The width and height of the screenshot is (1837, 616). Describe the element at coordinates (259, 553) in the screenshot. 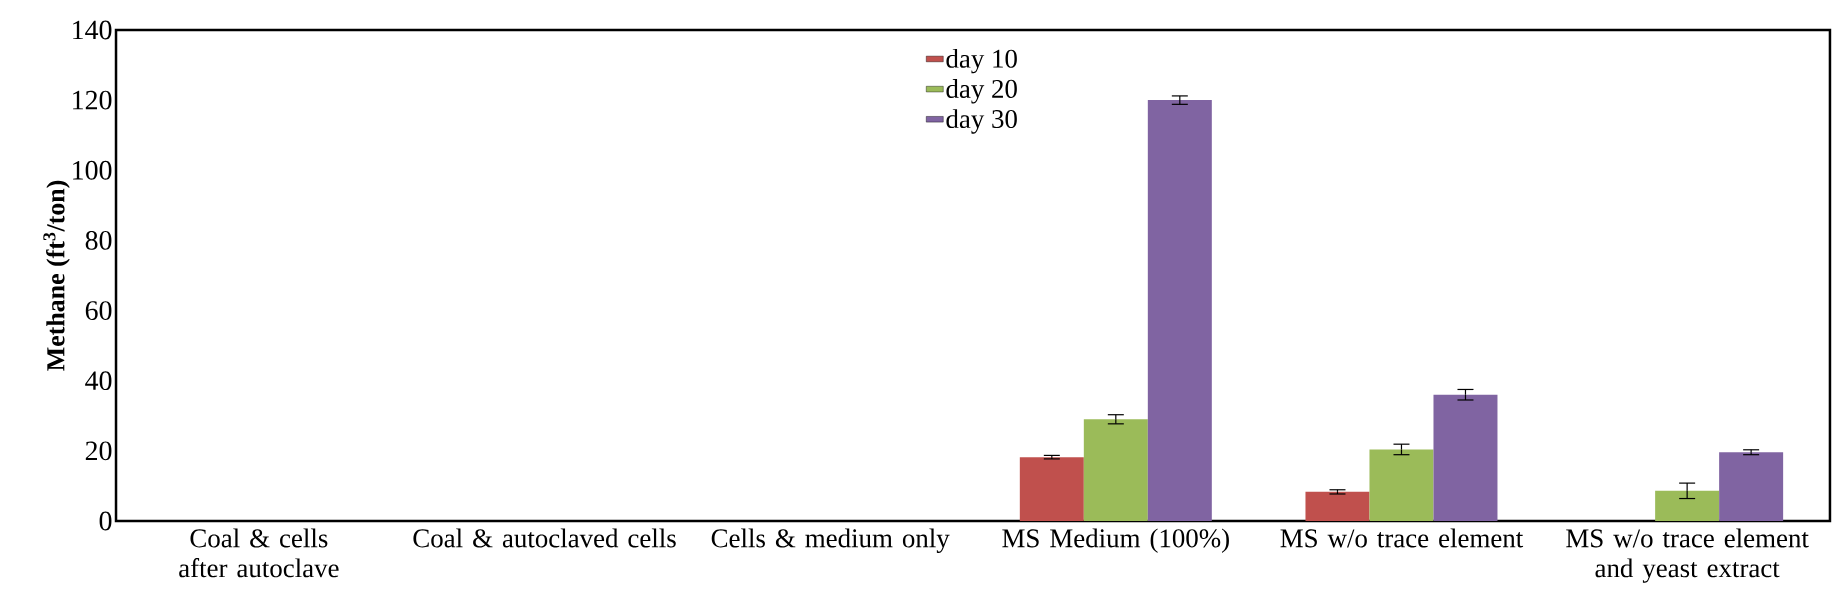

I see `x-tick-label: Coal & cells after autoclave` at that location.